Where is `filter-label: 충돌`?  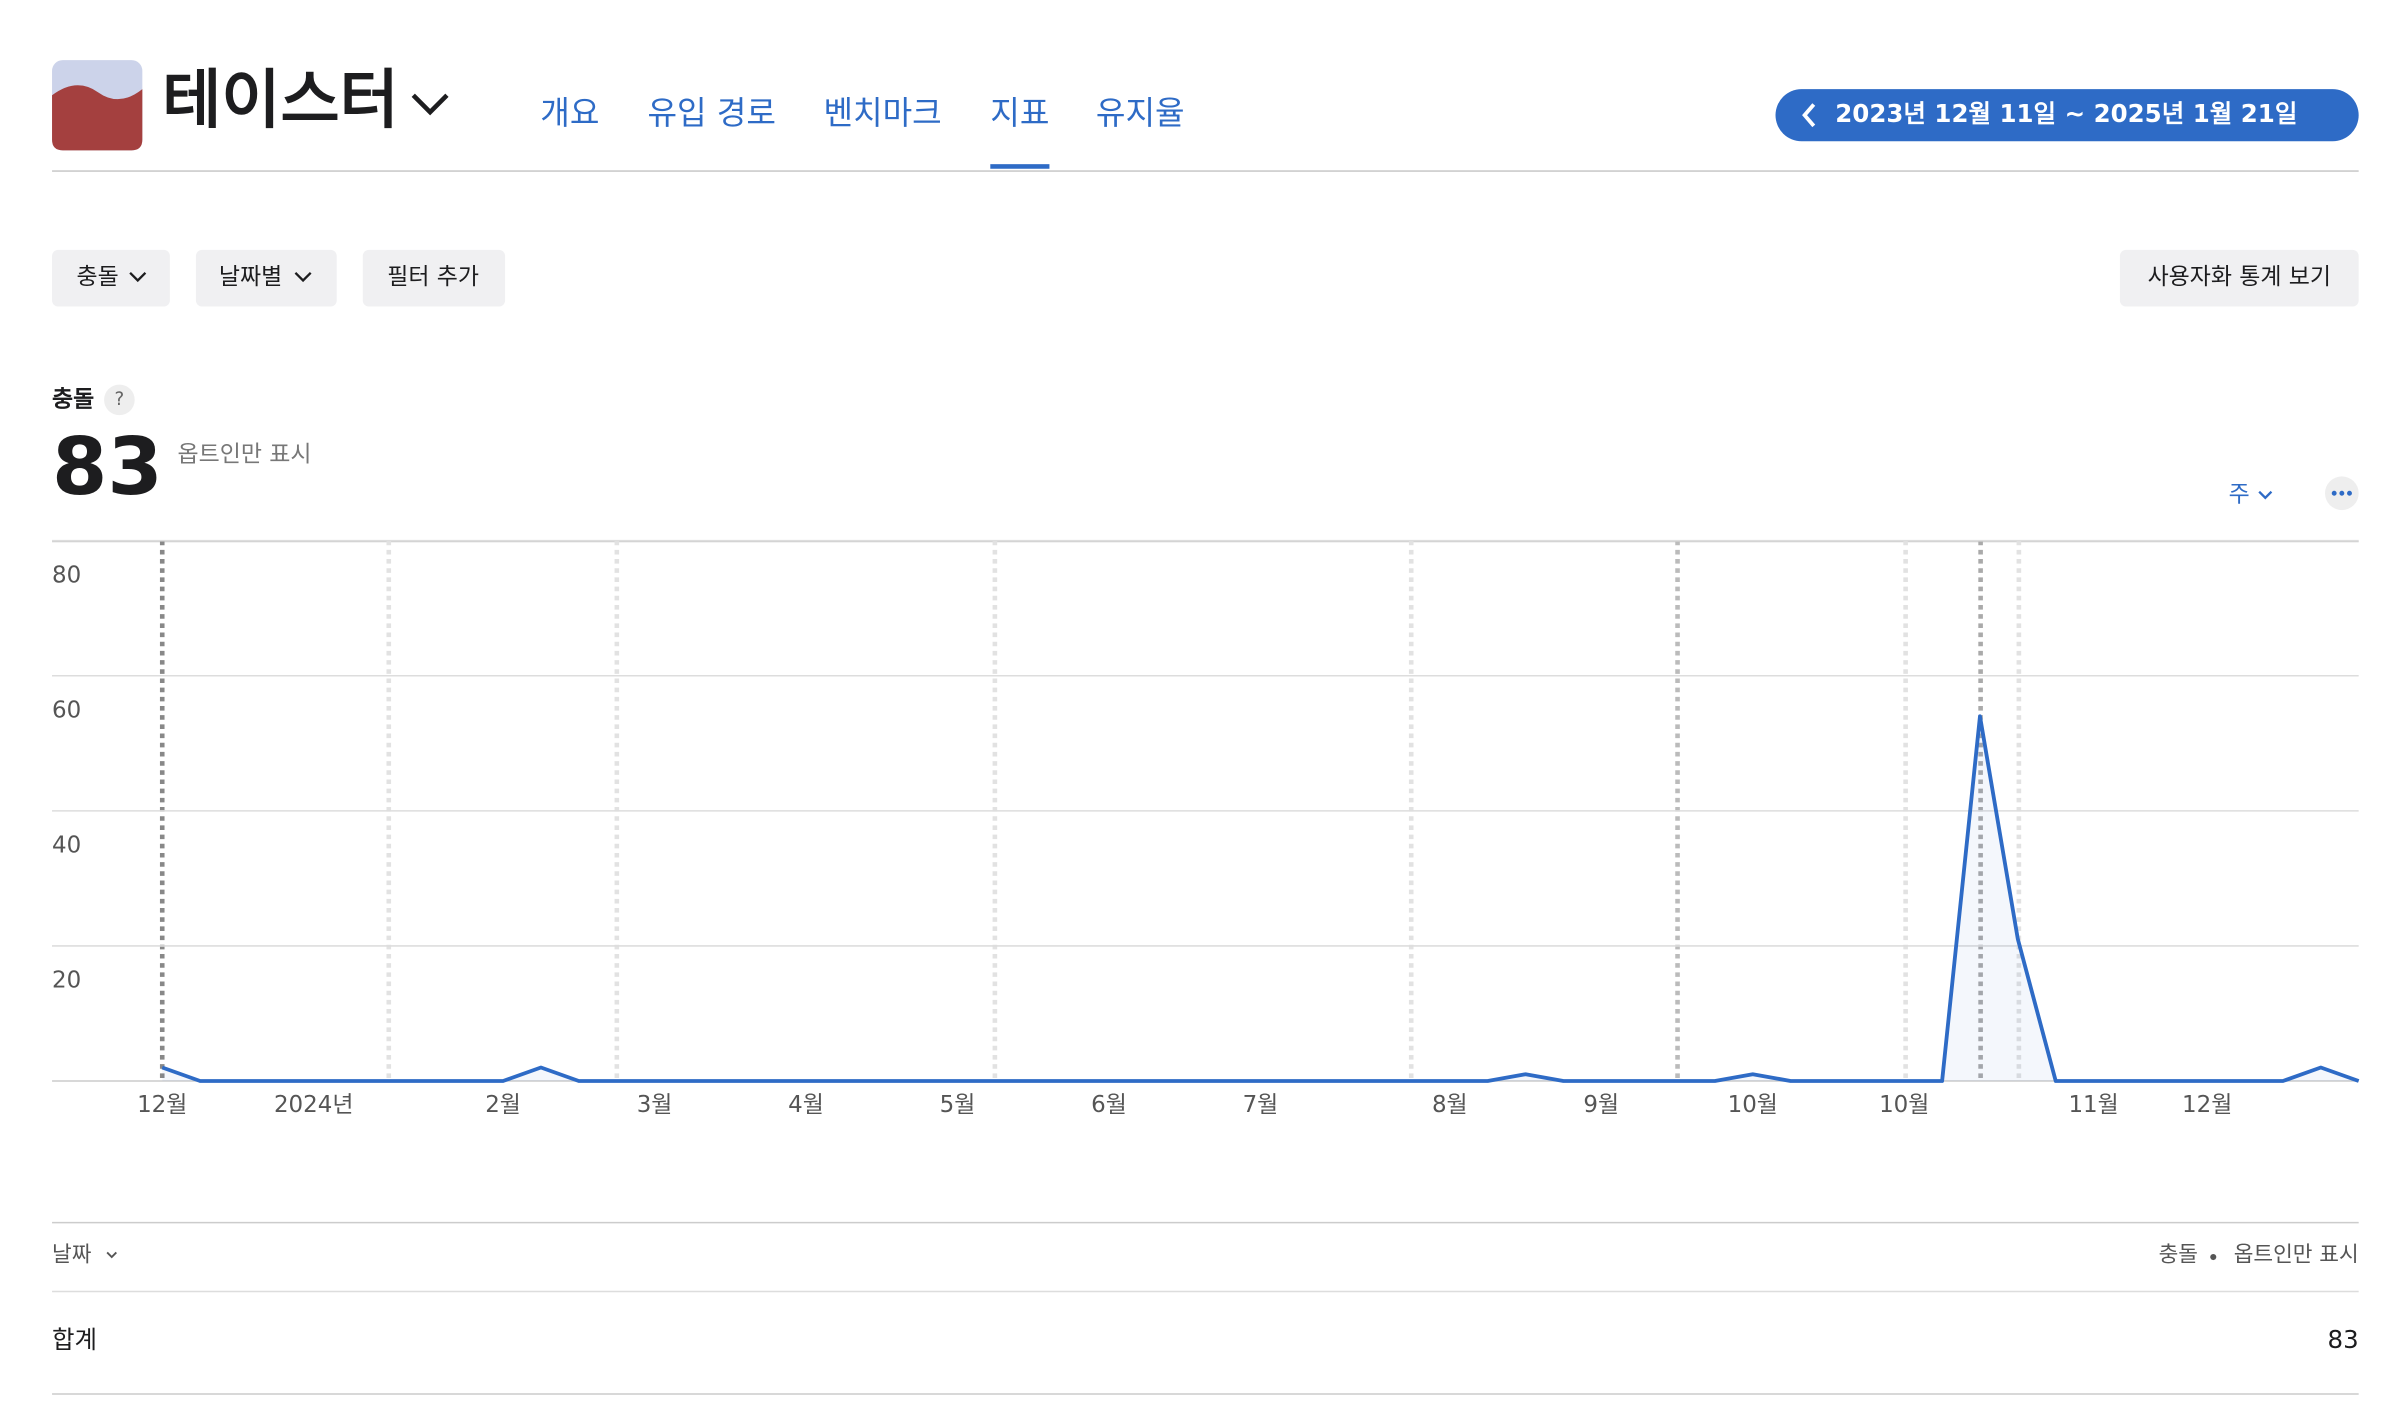 filter-label: 충돌 is located at coordinates (98, 277).